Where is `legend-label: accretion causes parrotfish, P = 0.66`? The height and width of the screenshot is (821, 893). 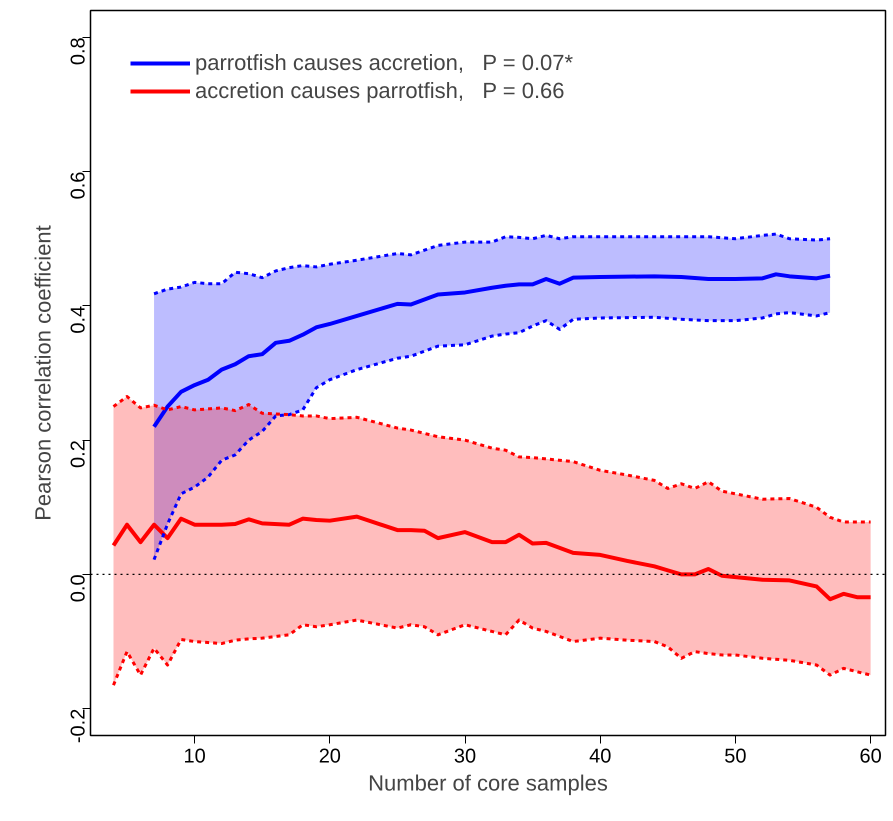 legend-label: accretion causes parrotfish, P = 0.66 is located at coordinates (380, 91).